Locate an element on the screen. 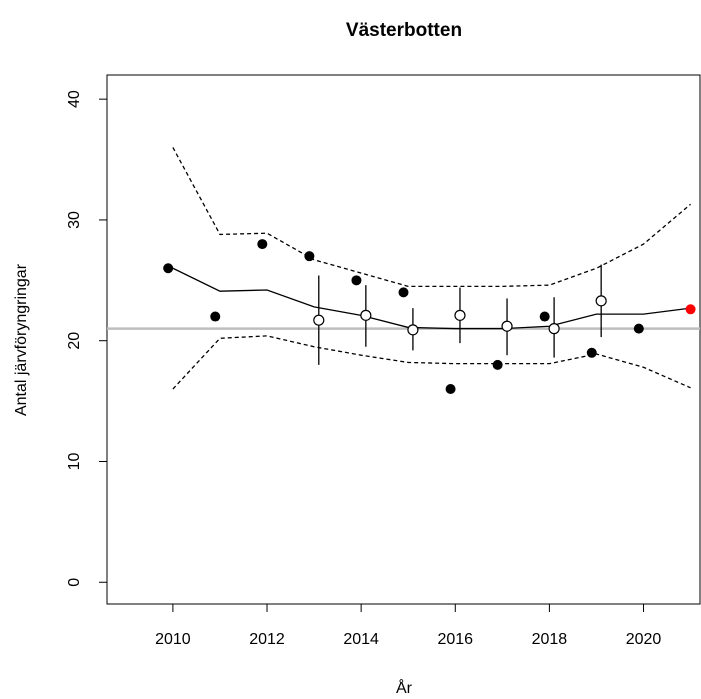 This screenshot has height=699, width=701. y-tick-label: 20 is located at coordinates (74, 341).